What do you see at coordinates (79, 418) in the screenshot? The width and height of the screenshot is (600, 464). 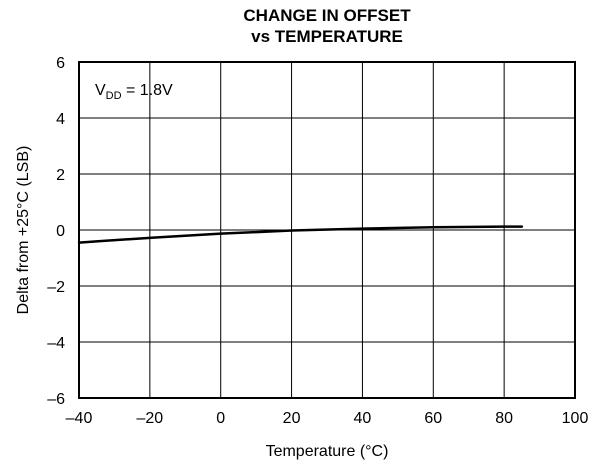 I see `x-tick-label: –40` at bounding box center [79, 418].